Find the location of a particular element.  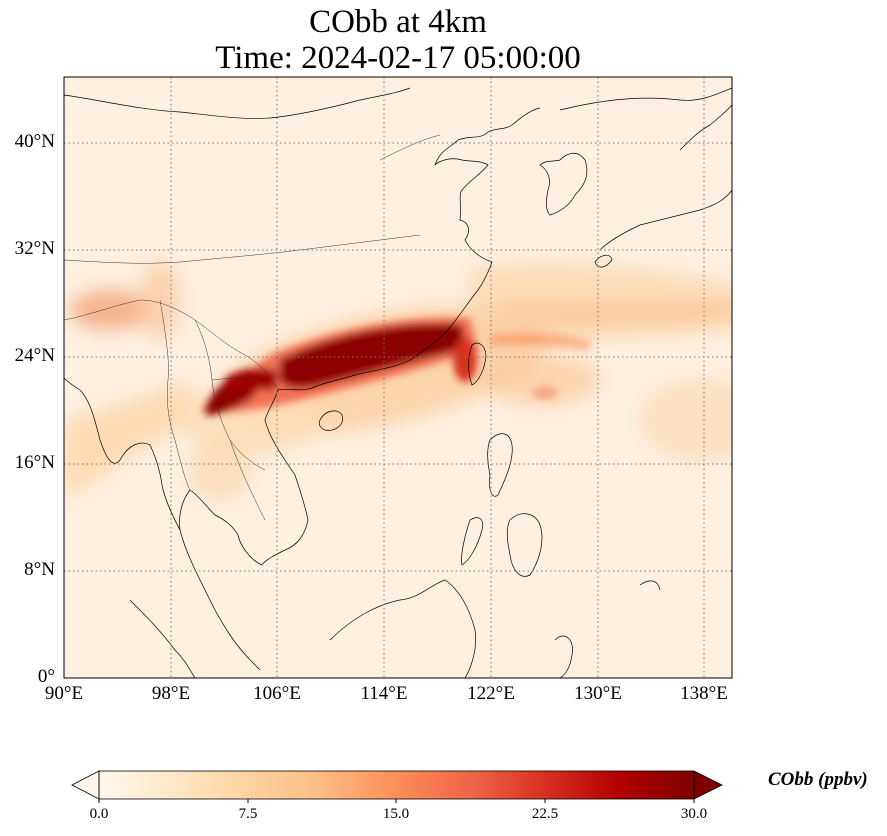

colorbar is located at coordinates (397, 786).